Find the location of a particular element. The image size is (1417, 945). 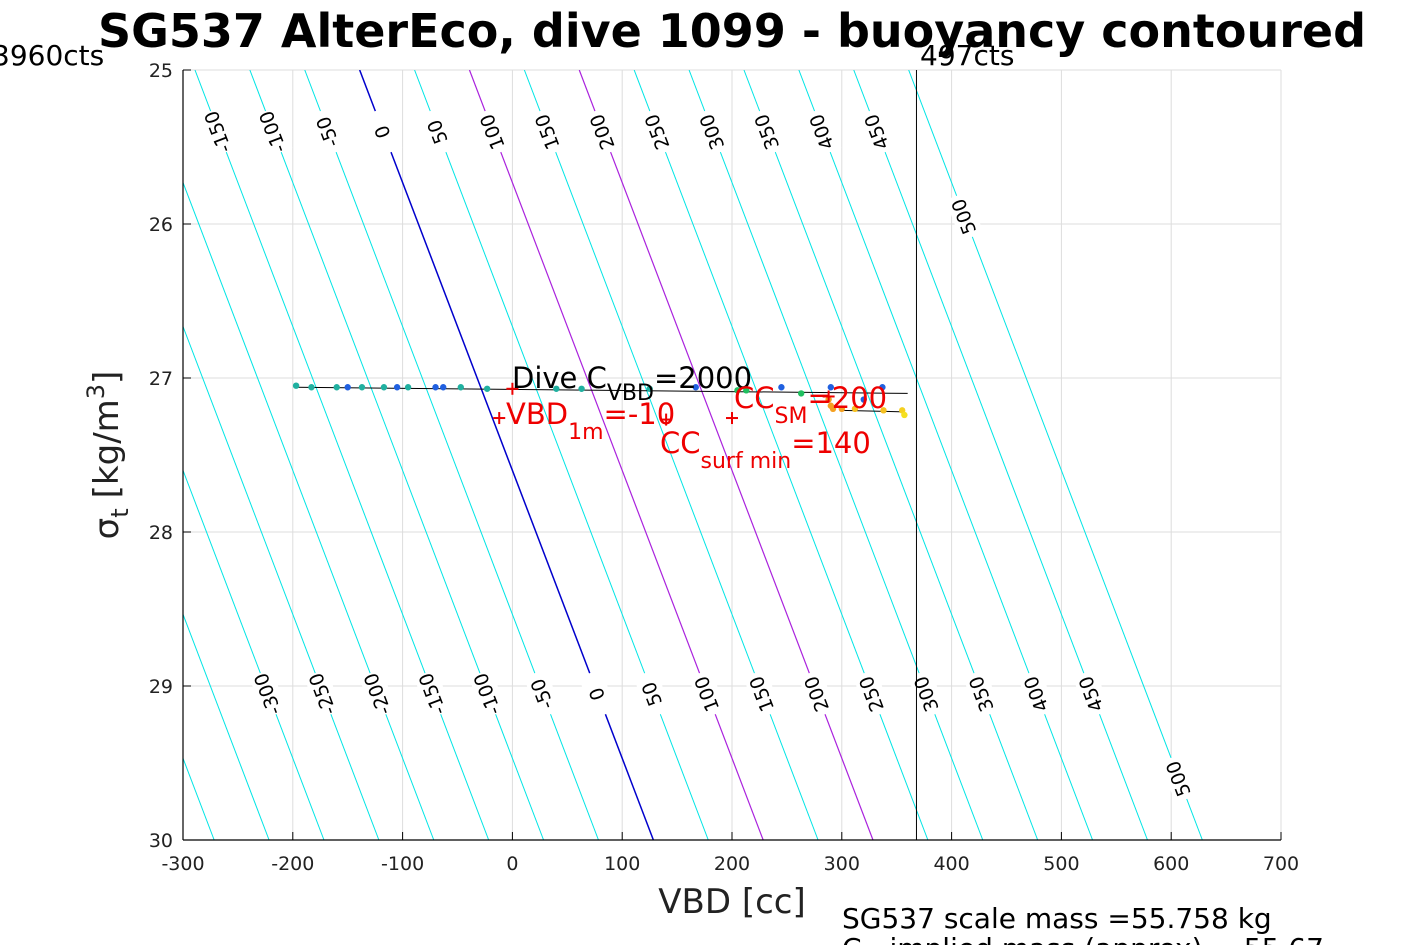

annotation-cc-surf-value: =140 is located at coordinates (831, 443).